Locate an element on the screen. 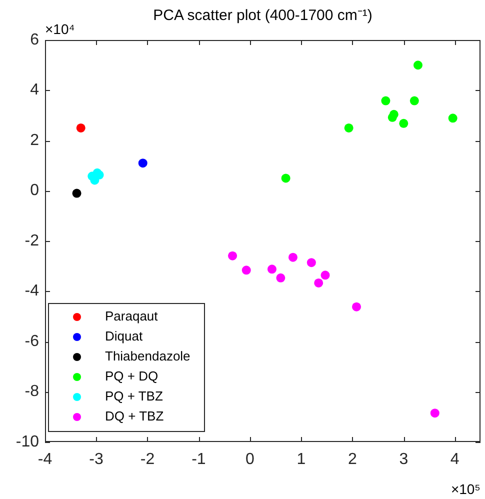 The image size is (485, 499). chart-title: PCA scatter plot (400-1700 cm⁻¹) is located at coordinates (262, 15).